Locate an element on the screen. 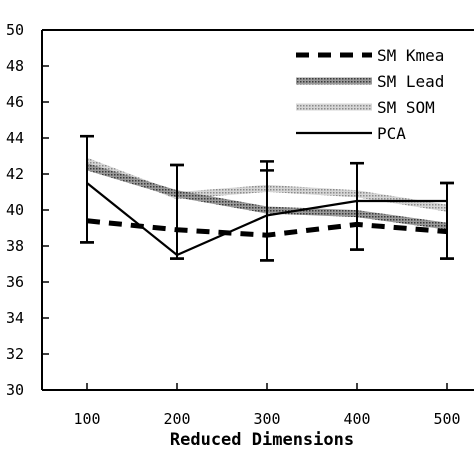  legend-label: PCA is located at coordinates (391, 133).